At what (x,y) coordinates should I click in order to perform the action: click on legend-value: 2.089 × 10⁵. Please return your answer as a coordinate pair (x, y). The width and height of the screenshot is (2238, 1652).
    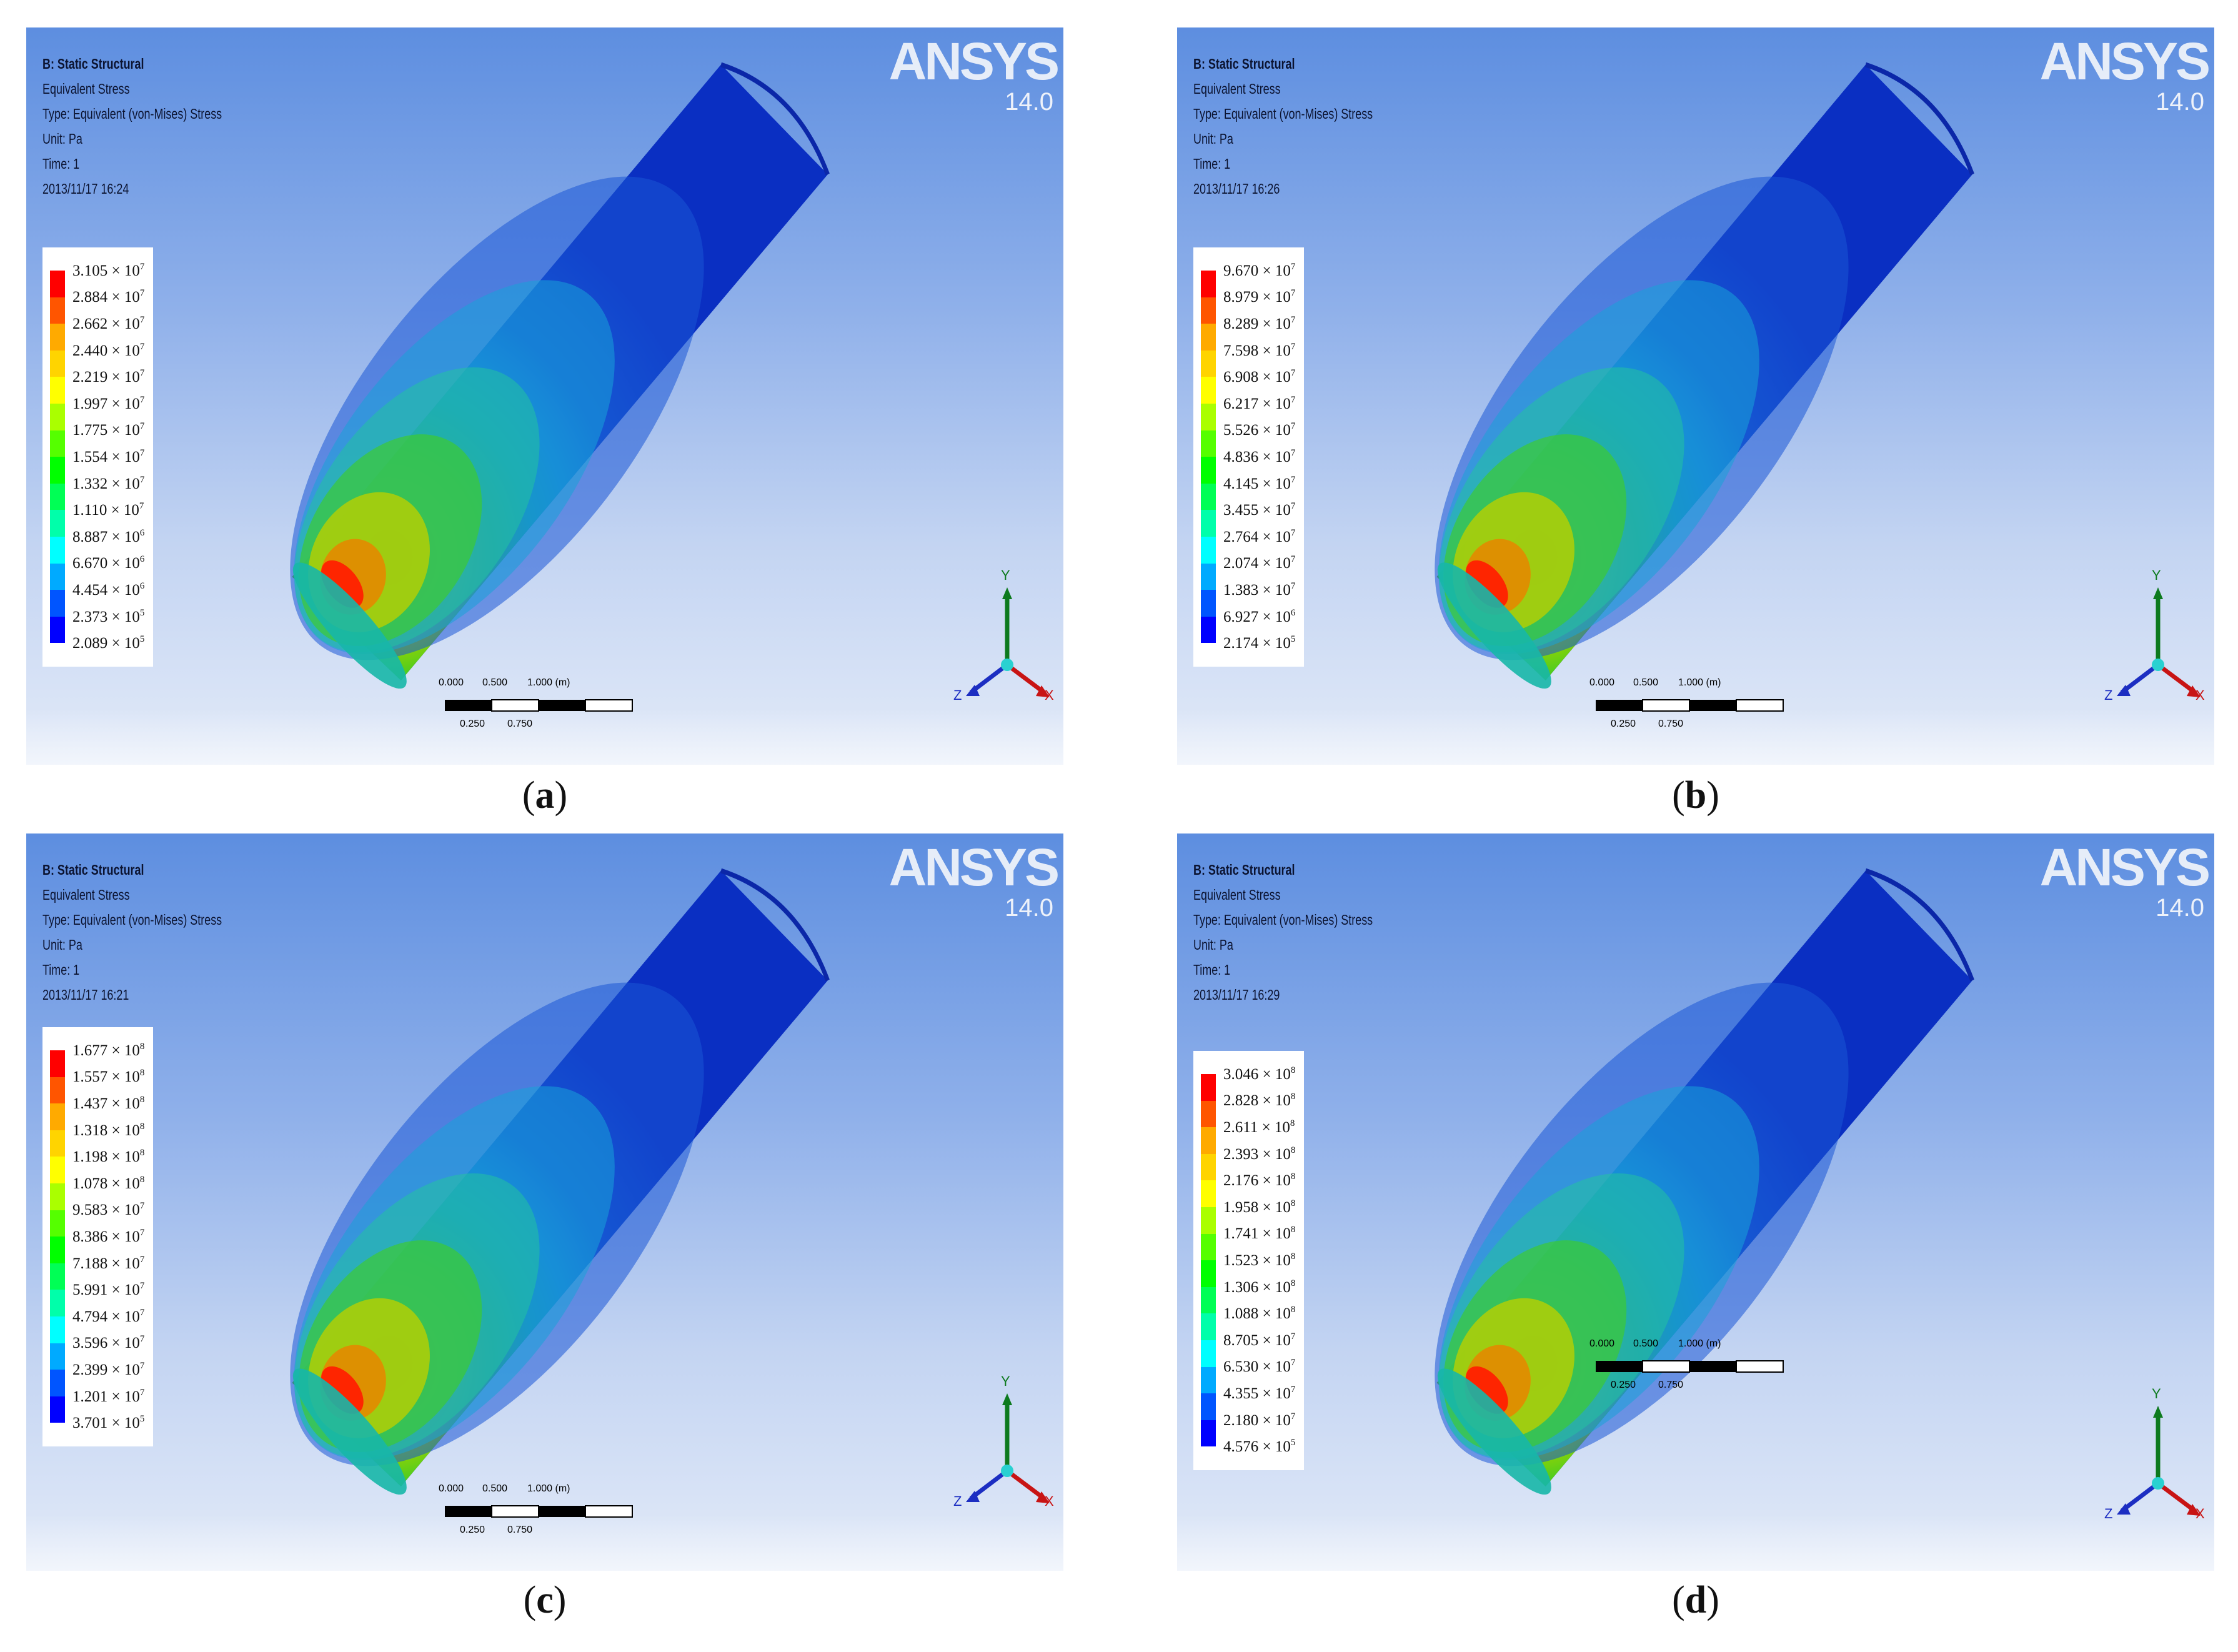
    Looking at the image, I should click on (108, 643).